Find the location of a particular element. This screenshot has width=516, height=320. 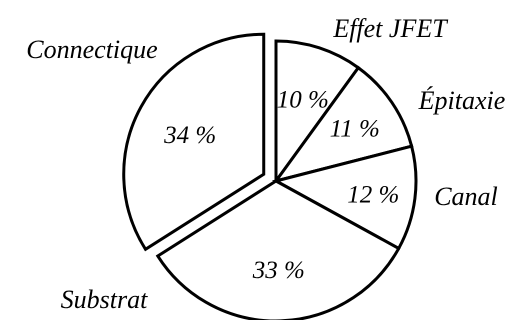

pie-slice-epitaxie is located at coordinates (343, 124).